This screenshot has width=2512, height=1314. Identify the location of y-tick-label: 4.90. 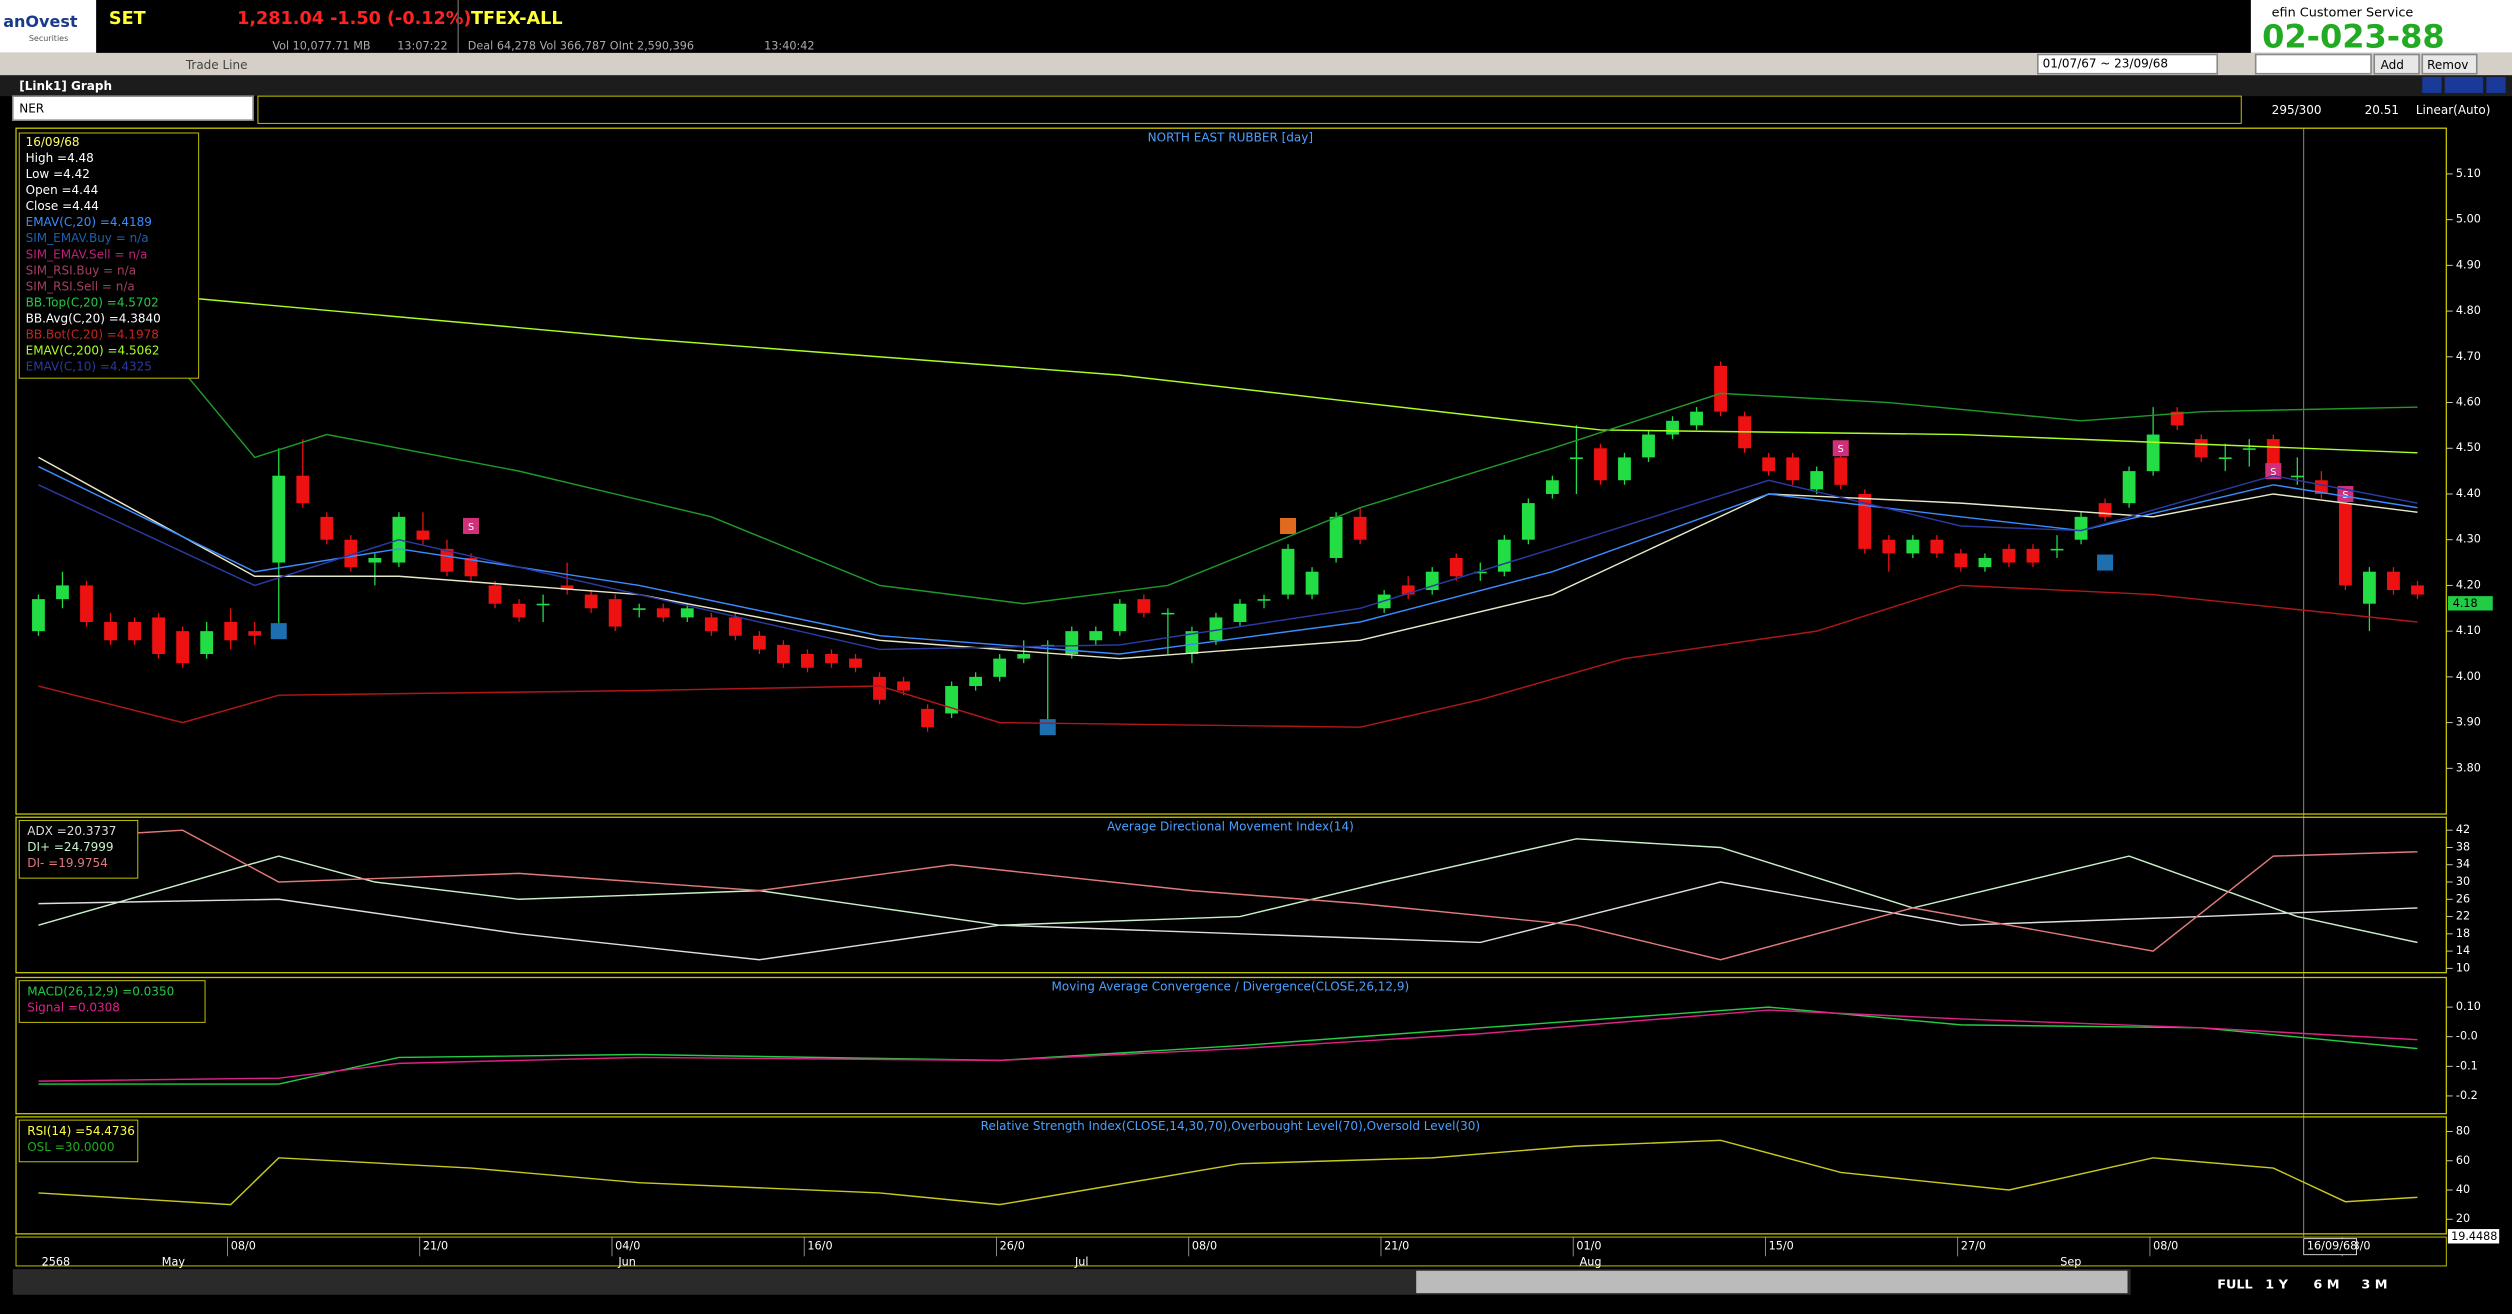
(2468, 264).